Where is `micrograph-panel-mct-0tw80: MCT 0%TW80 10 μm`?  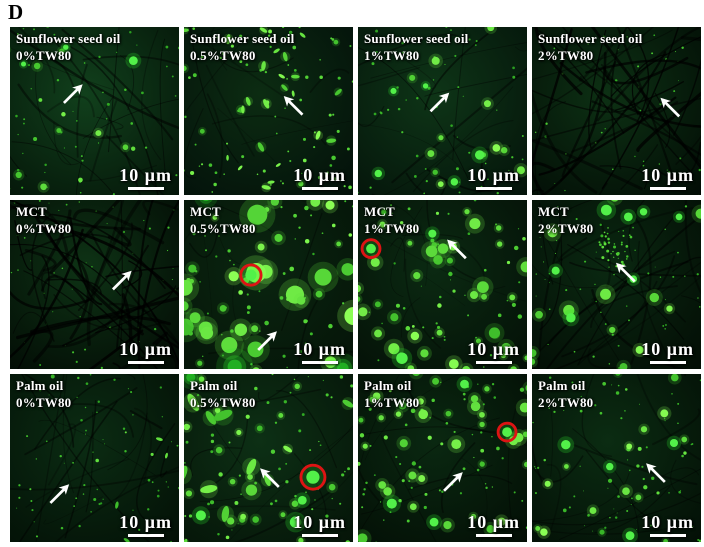 micrograph-panel-mct-0tw80: MCT 0%TW80 10 μm is located at coordinates (94, 284).